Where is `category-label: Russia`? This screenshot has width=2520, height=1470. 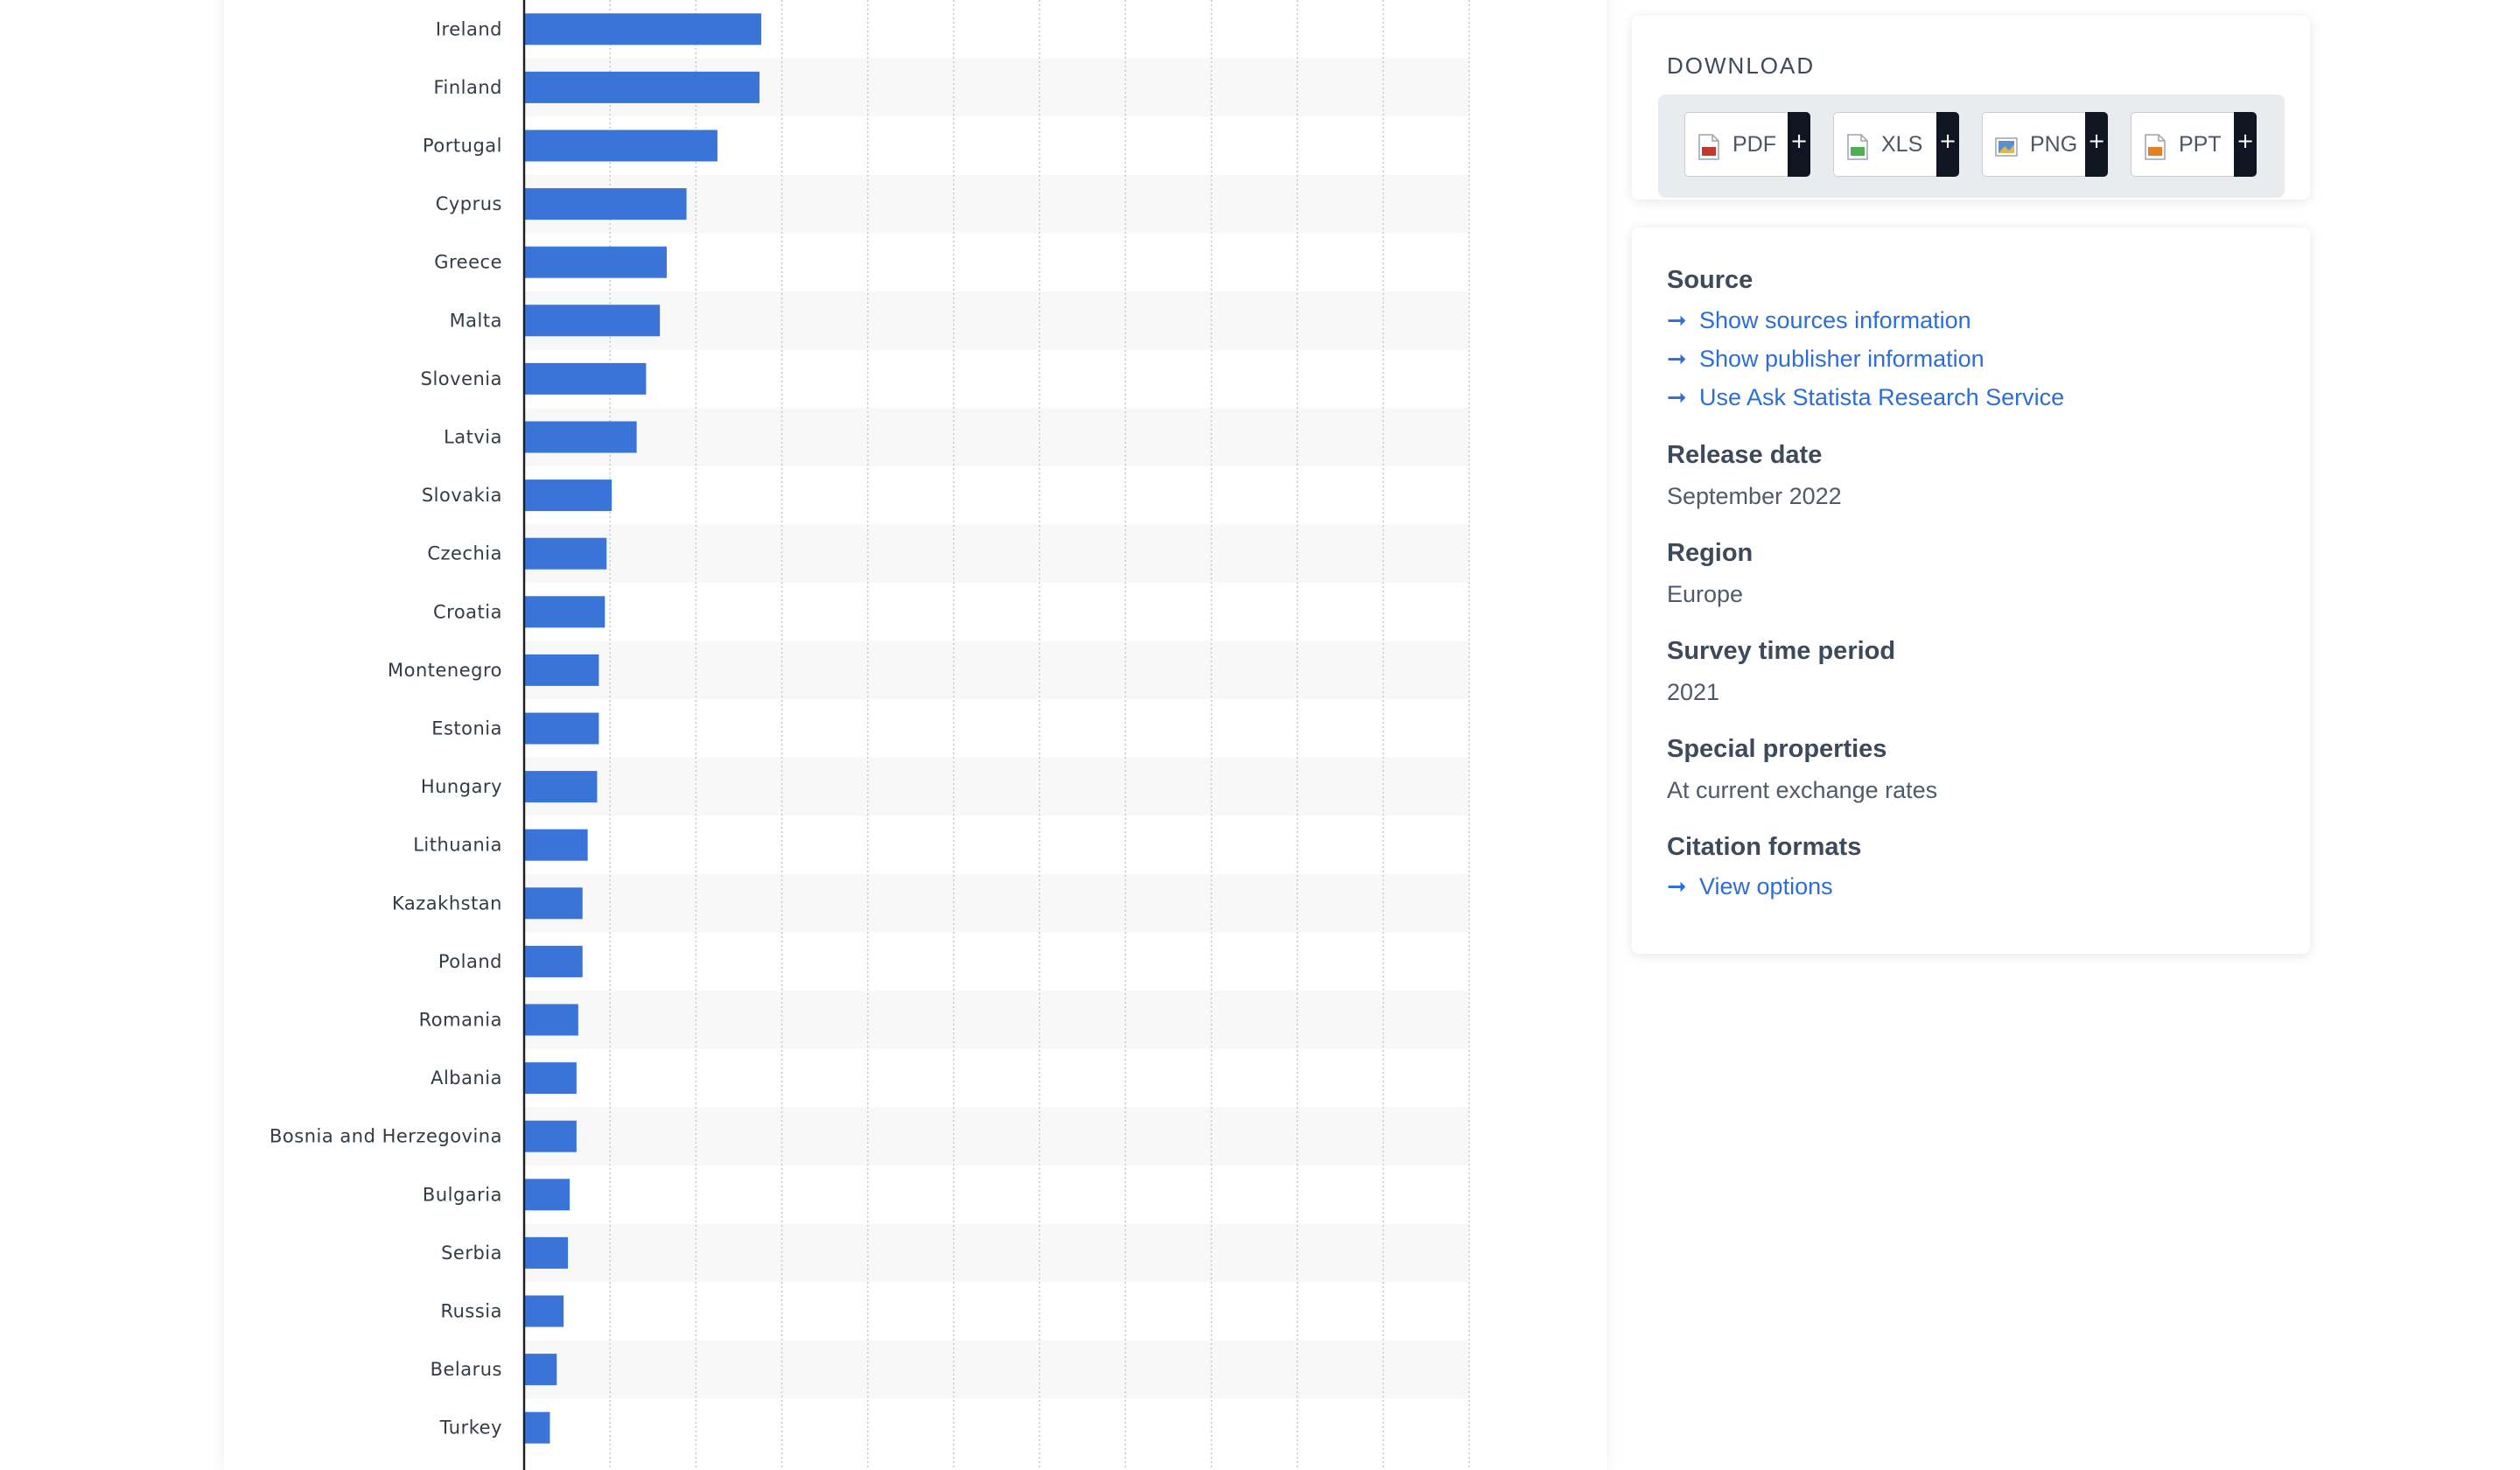 category-label: Russia is located at coordinates (471, 1311).